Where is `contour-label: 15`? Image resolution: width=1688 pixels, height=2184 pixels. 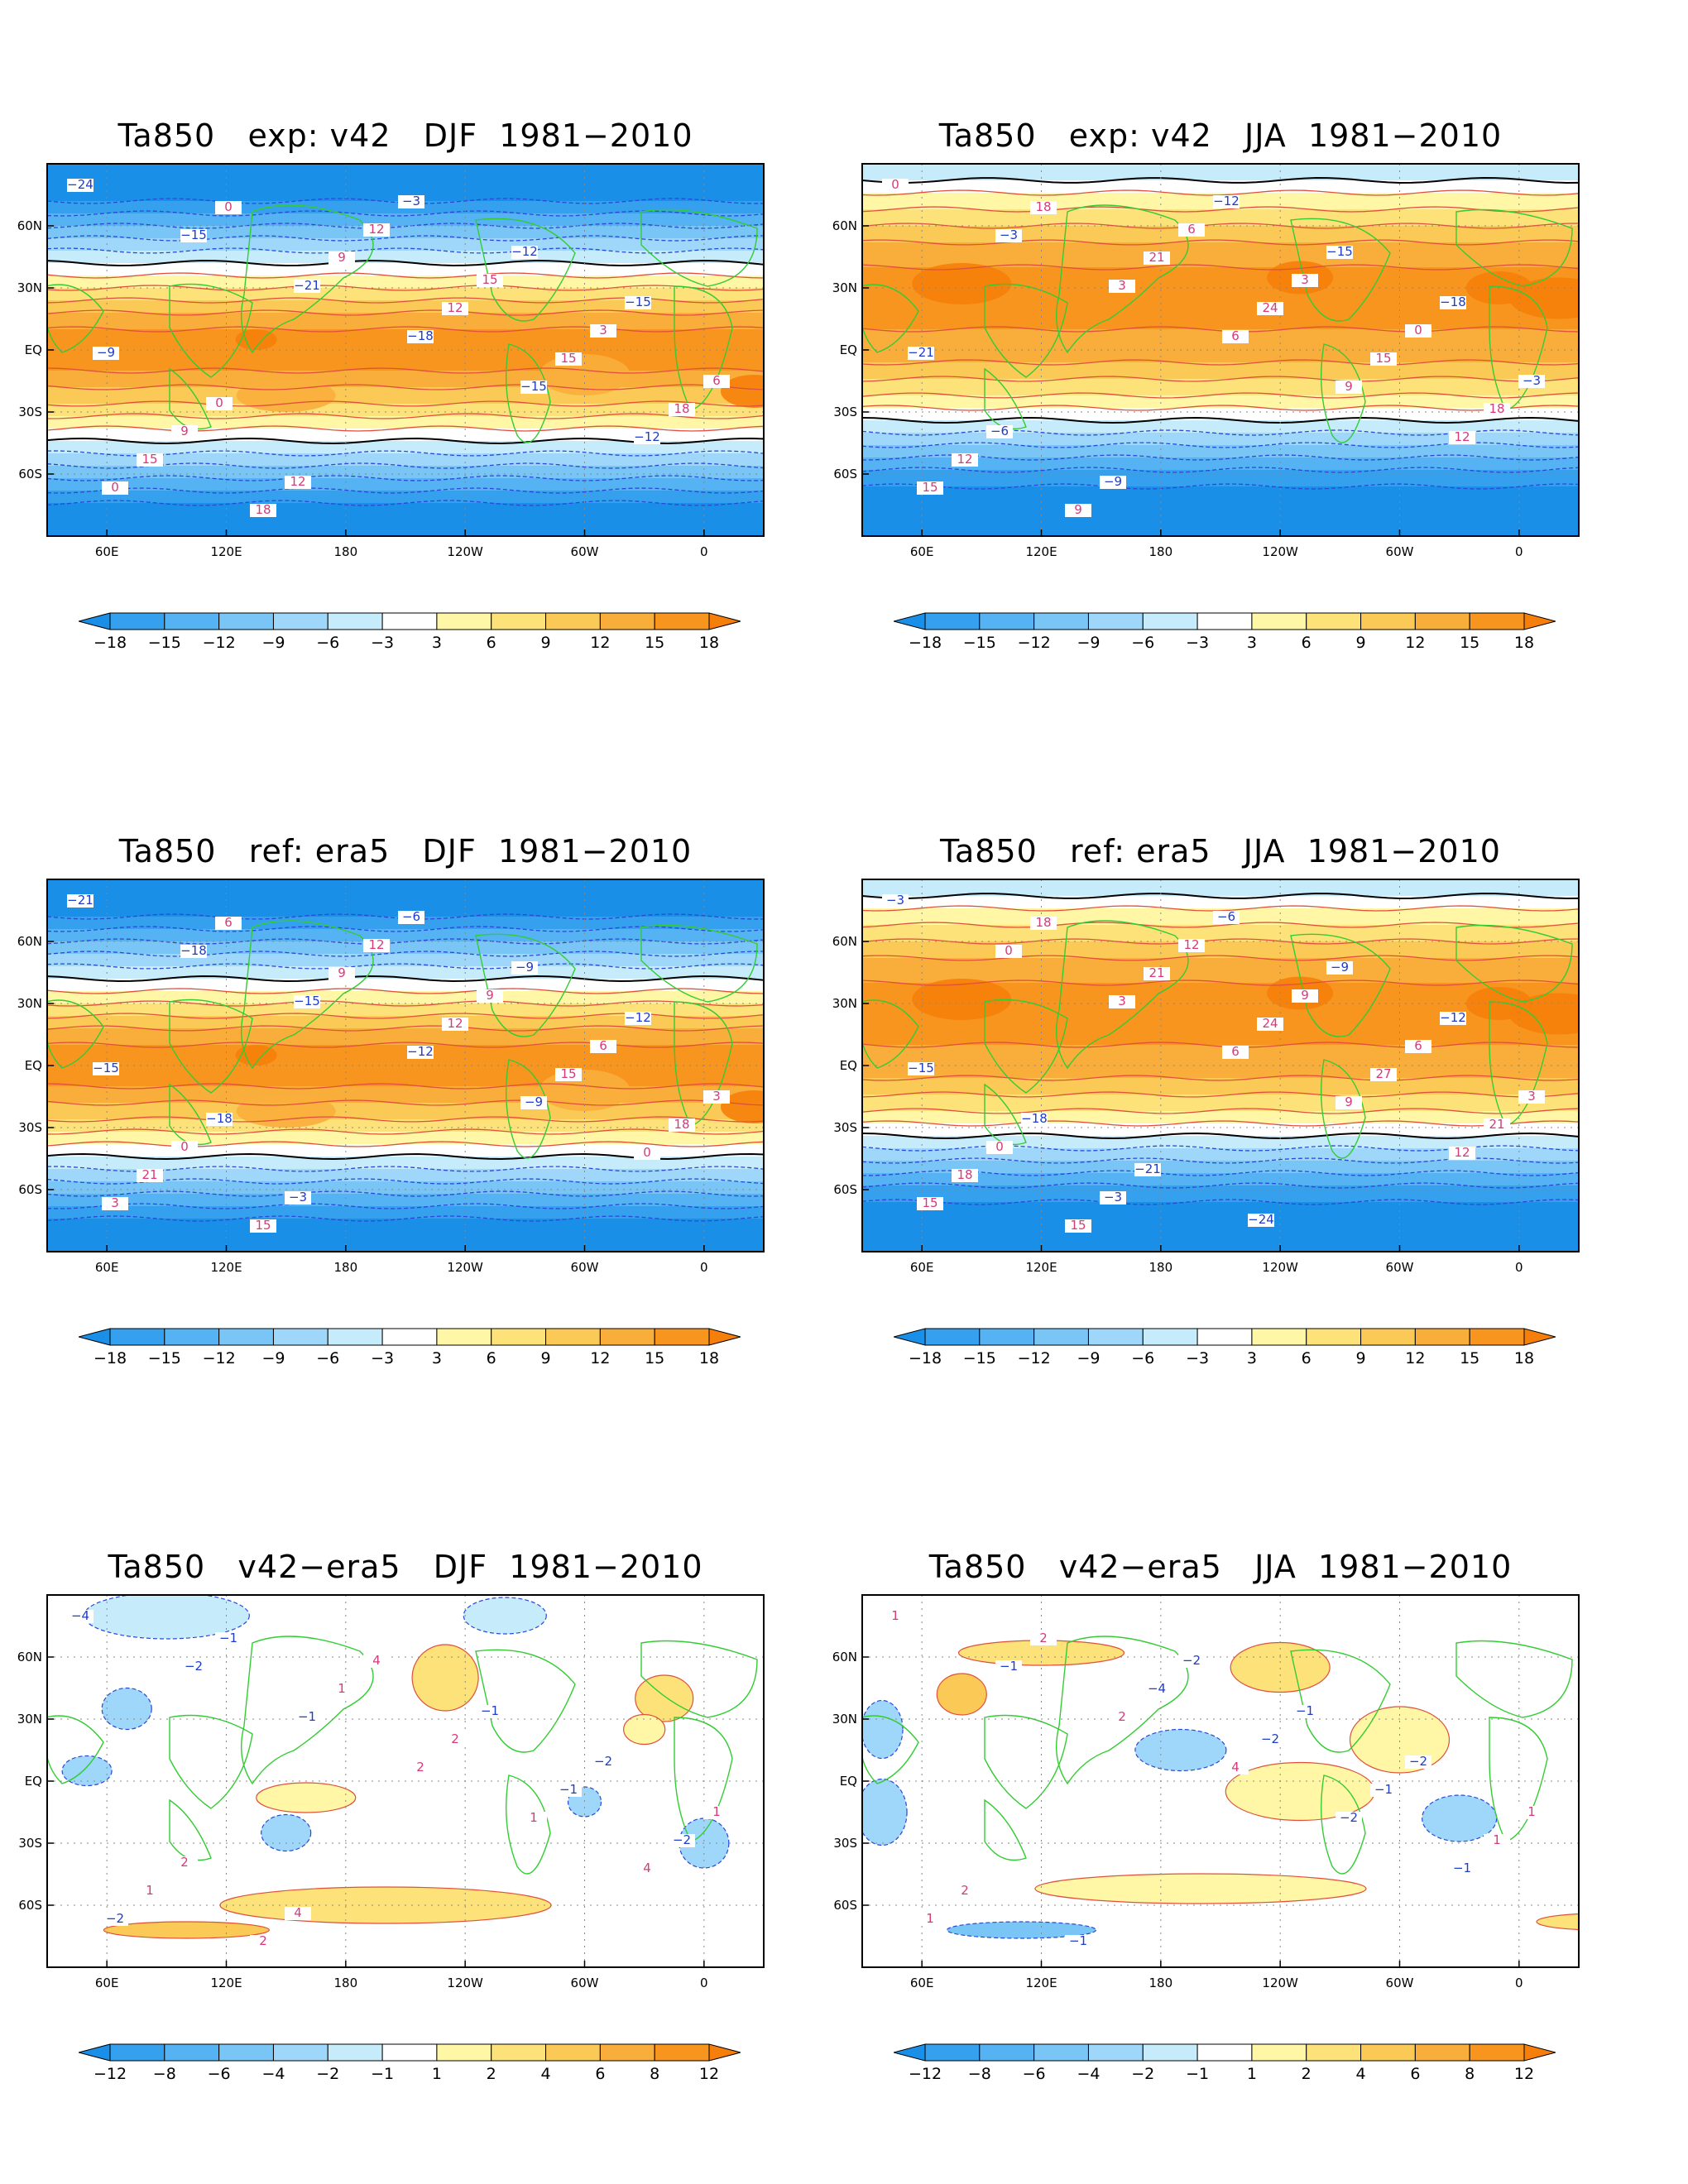 contour-label: 15 is located at coordinates (149, 459).